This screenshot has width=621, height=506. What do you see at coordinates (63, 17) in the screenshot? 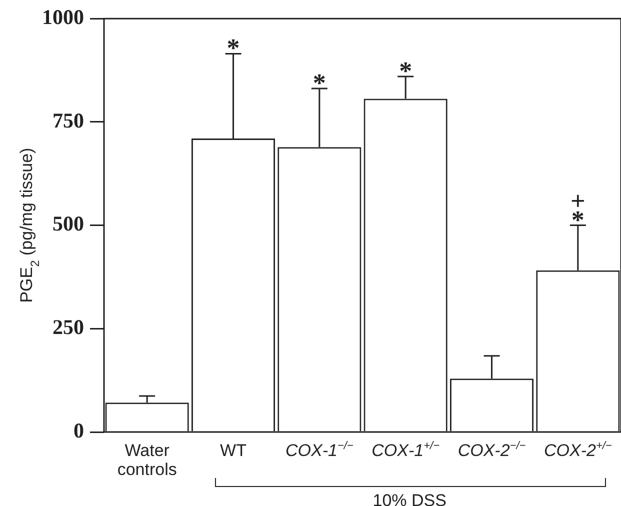
I see `y-tick-label: 1000` at bounding box center [63, 17].